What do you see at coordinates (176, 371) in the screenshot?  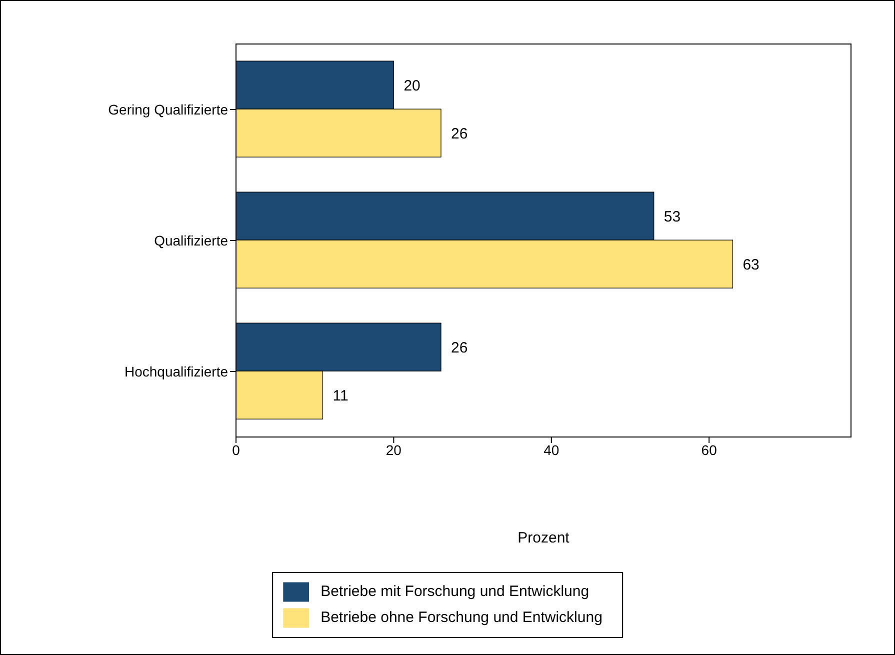 I see `y-tick-label: Hochqualifizierte` at bounding box center [176, 371].